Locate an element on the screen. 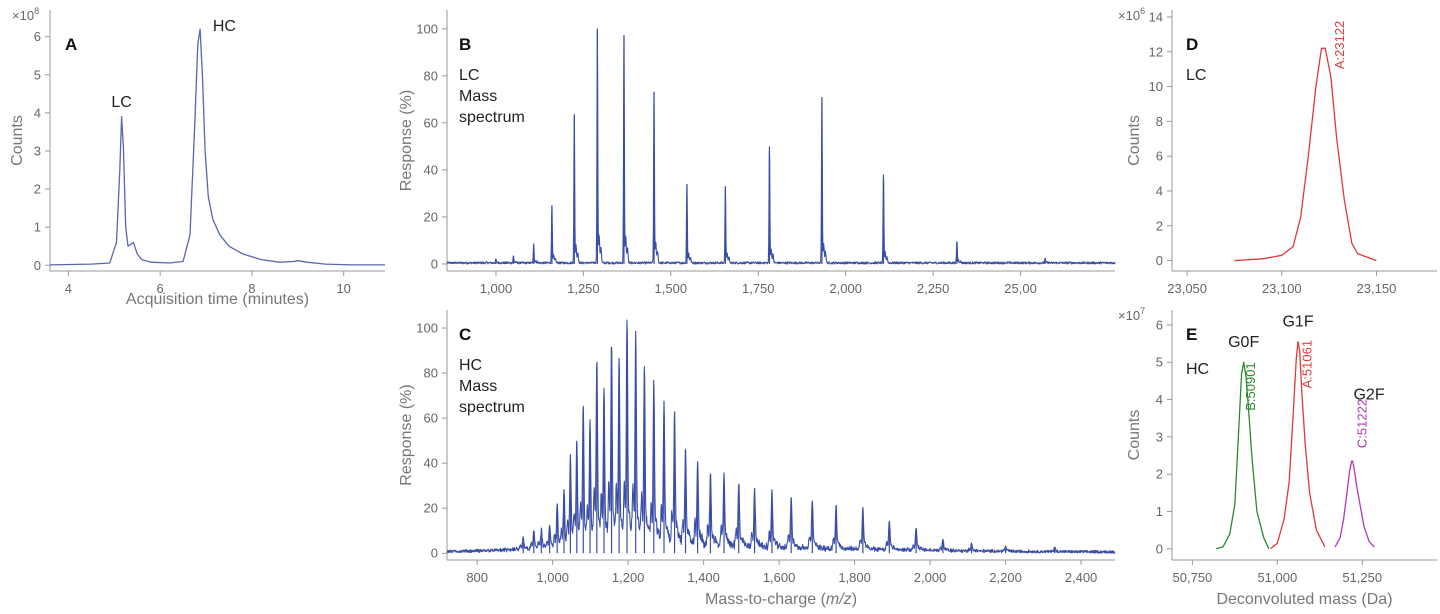 The image size is (1440, 614). x-tick-label: 23,150 is located at coordinates (1377, 288).